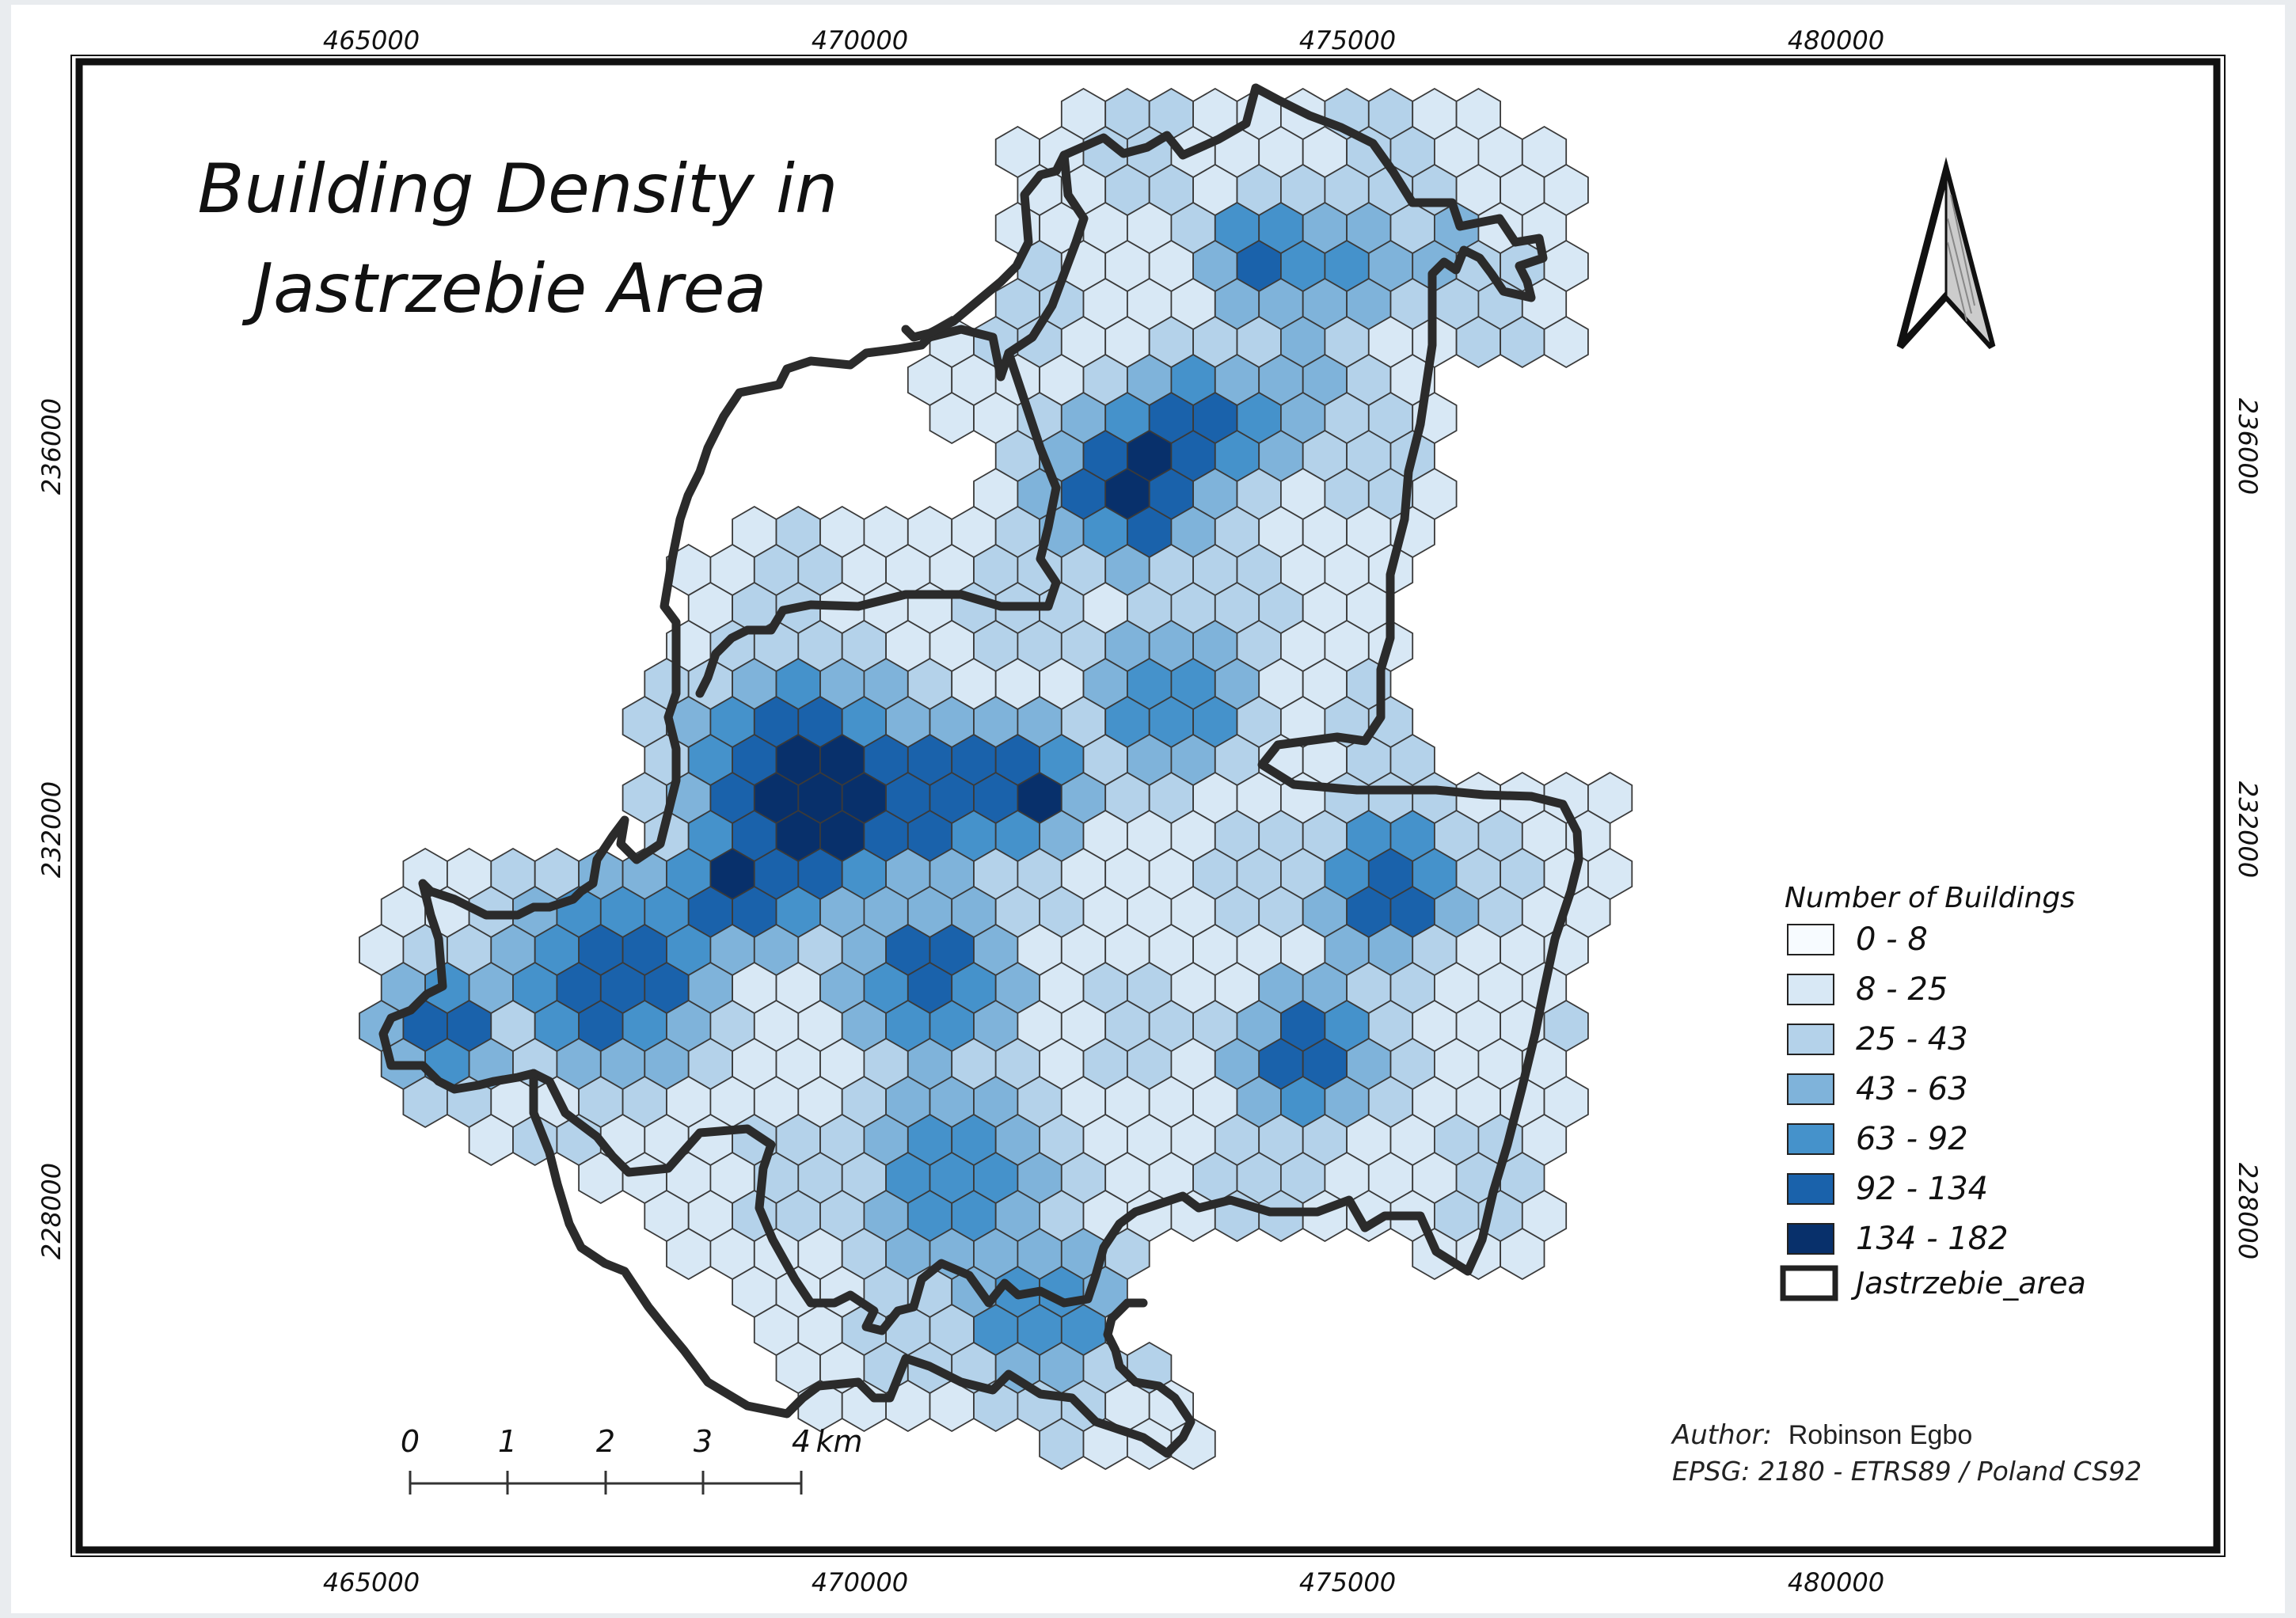 The height and width of the screenshot is (1618, 2296). I want to click on x-tick-top: 475000, so click(1347, 40).